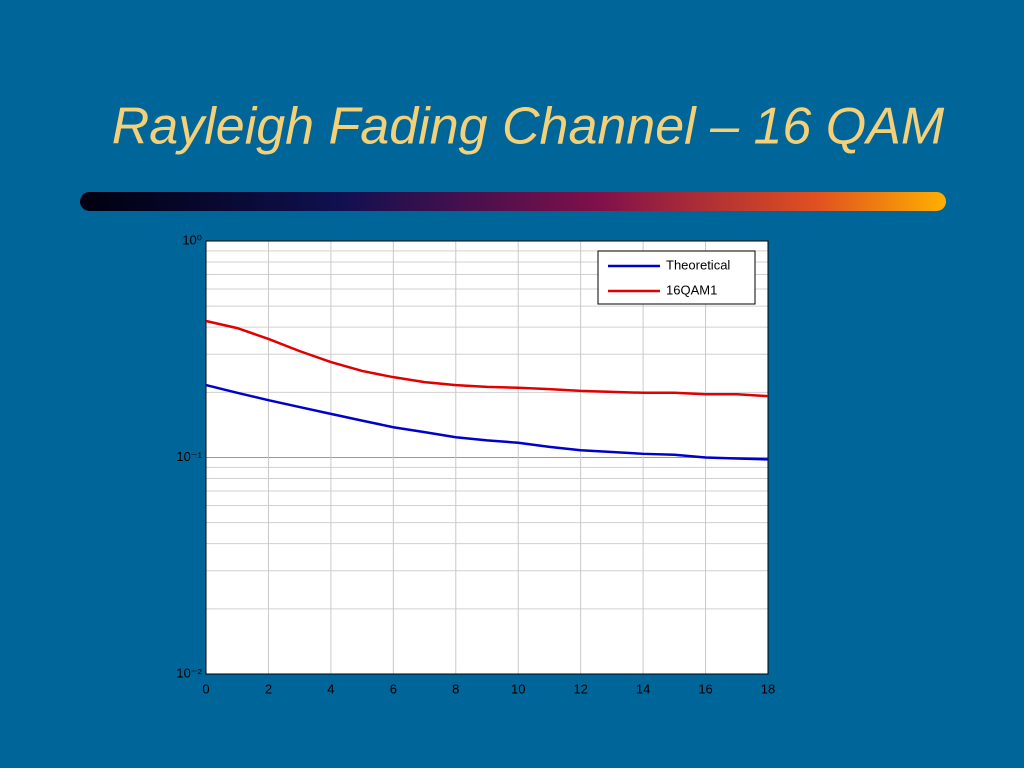  Describe the element at coordinates (268, 688) in the screenshot. I see `x-tick-label: 2` at that location.